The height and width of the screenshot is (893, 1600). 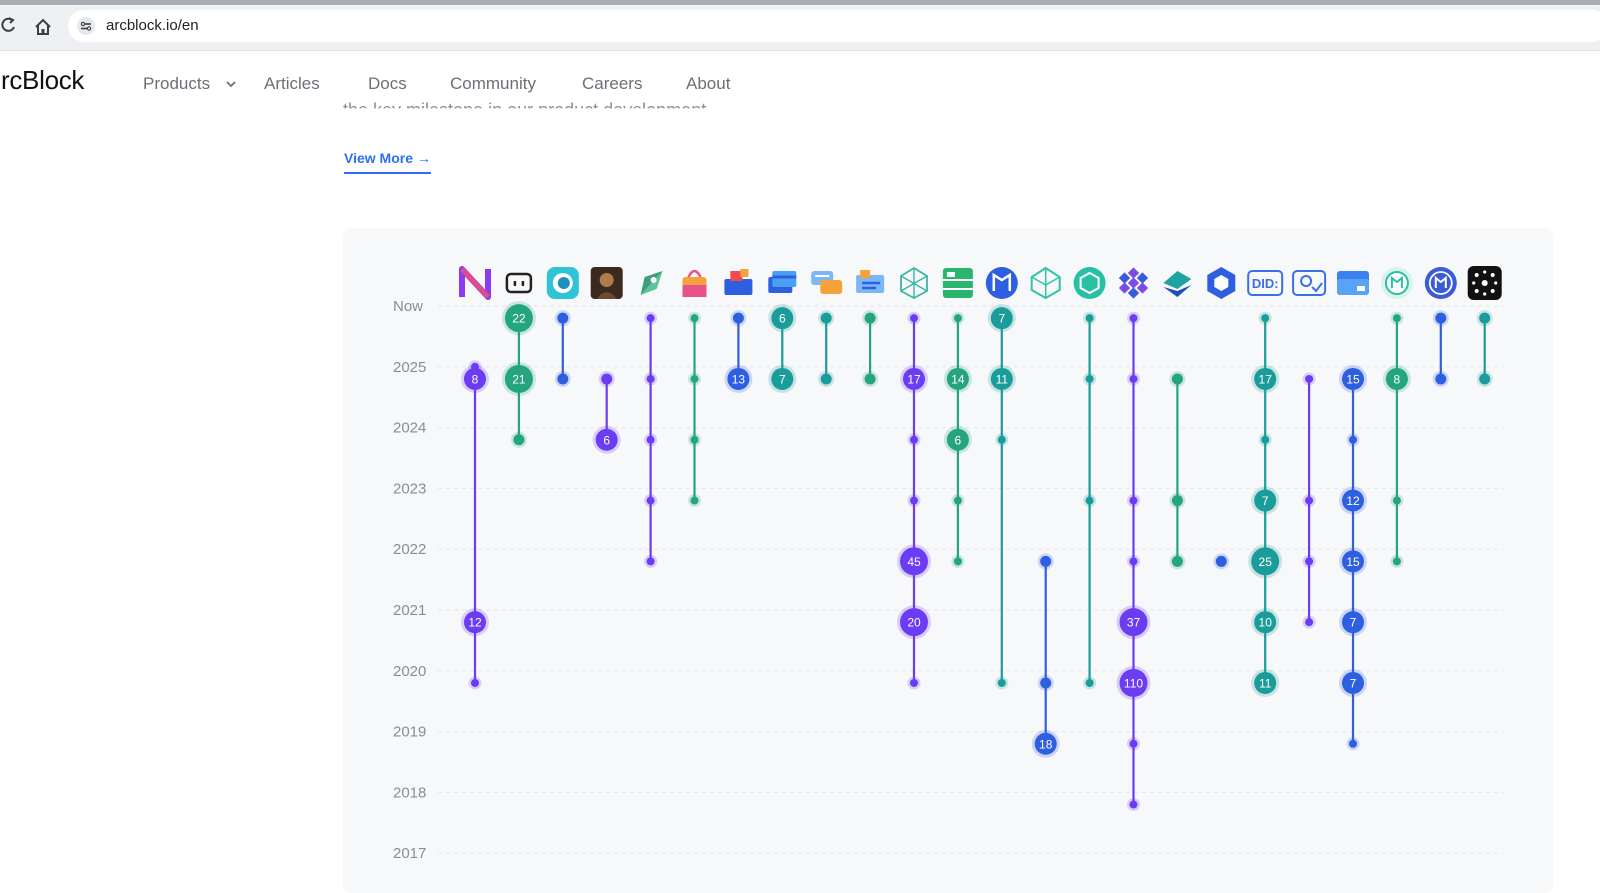 I want to click on hexagon-icon, so click(x=1090, y=283).